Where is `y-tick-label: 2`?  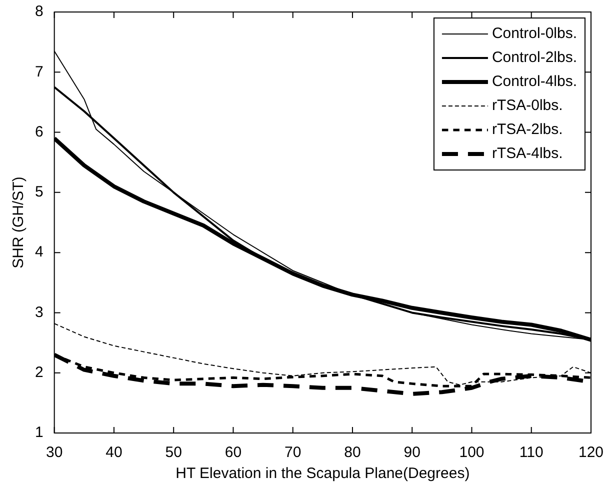
y-tick-label: 2 is located at coordinates (39, 372).